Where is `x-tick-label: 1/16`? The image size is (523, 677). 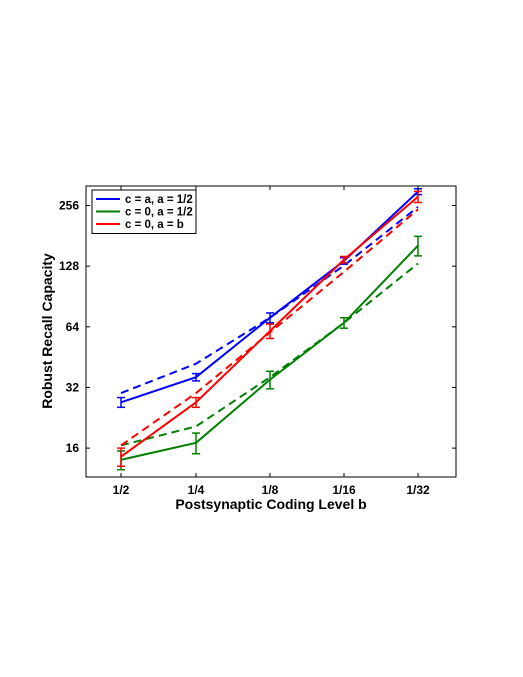 x-tick-label: 1/16 is located at coordinates (344, 490).